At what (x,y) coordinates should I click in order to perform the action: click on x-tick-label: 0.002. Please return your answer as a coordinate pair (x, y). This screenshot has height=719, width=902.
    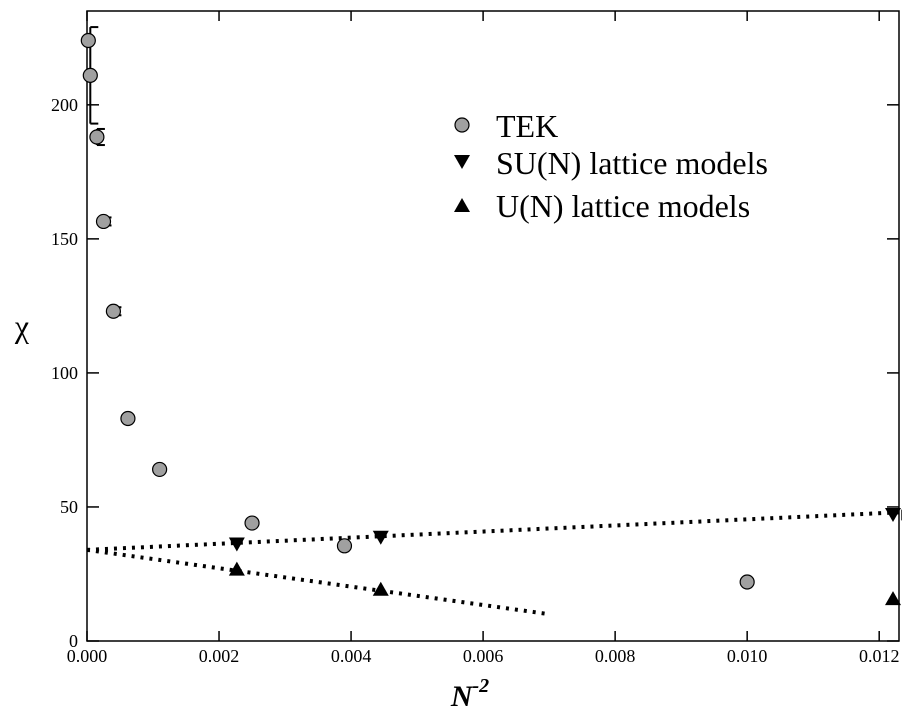
    Looking at the image, I should click on (219, 656).